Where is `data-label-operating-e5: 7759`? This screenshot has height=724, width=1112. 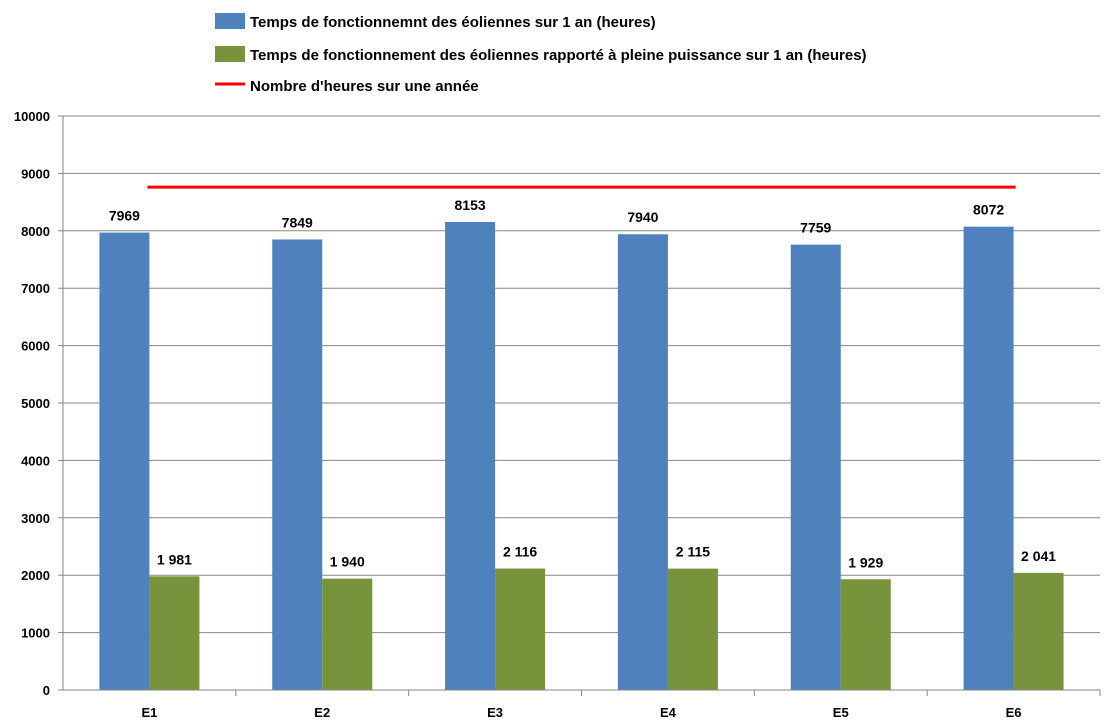 data-label-operating-e5: 7759 is located at coordinates (815, 228).